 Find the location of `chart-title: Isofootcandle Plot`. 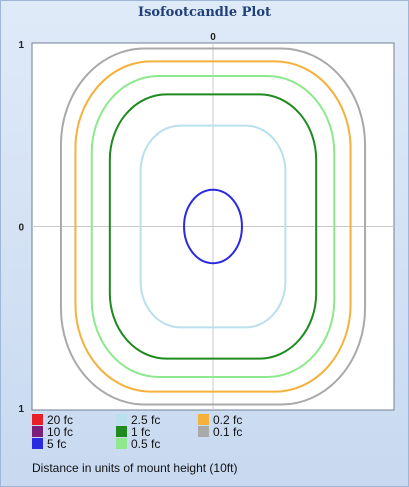

chart-title: Isofootcandle Plot is located at coordinates (204, 12).